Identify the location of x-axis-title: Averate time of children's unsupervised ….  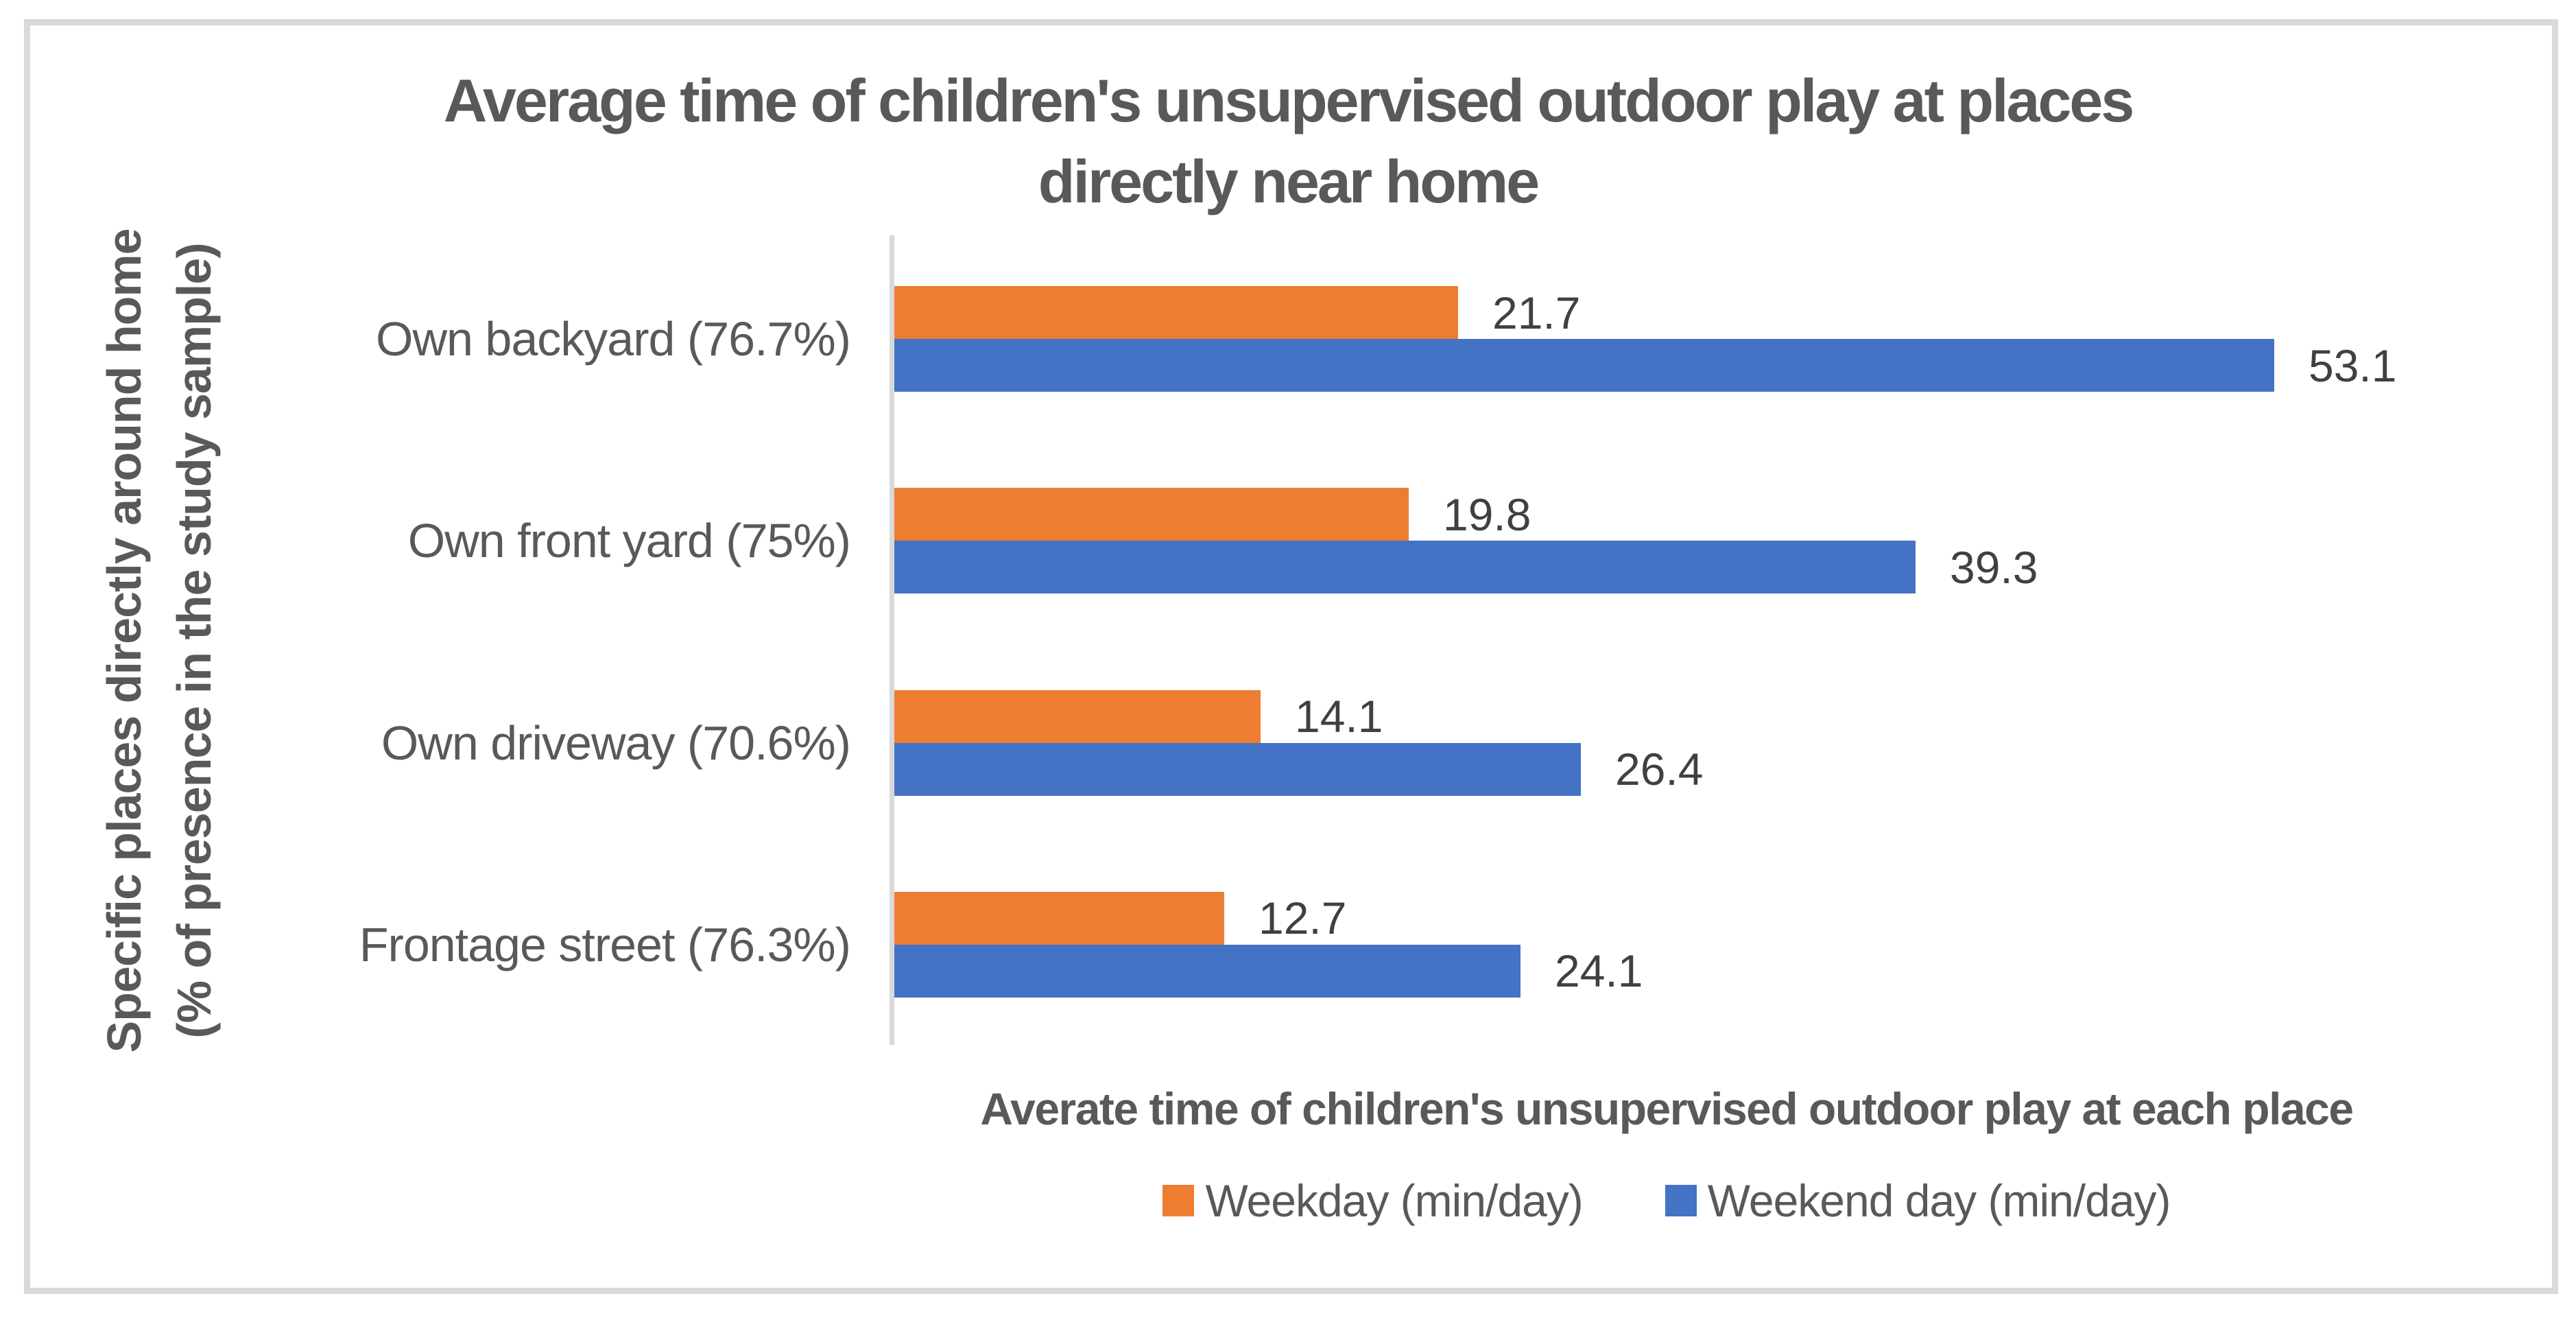
(1667, 1108).